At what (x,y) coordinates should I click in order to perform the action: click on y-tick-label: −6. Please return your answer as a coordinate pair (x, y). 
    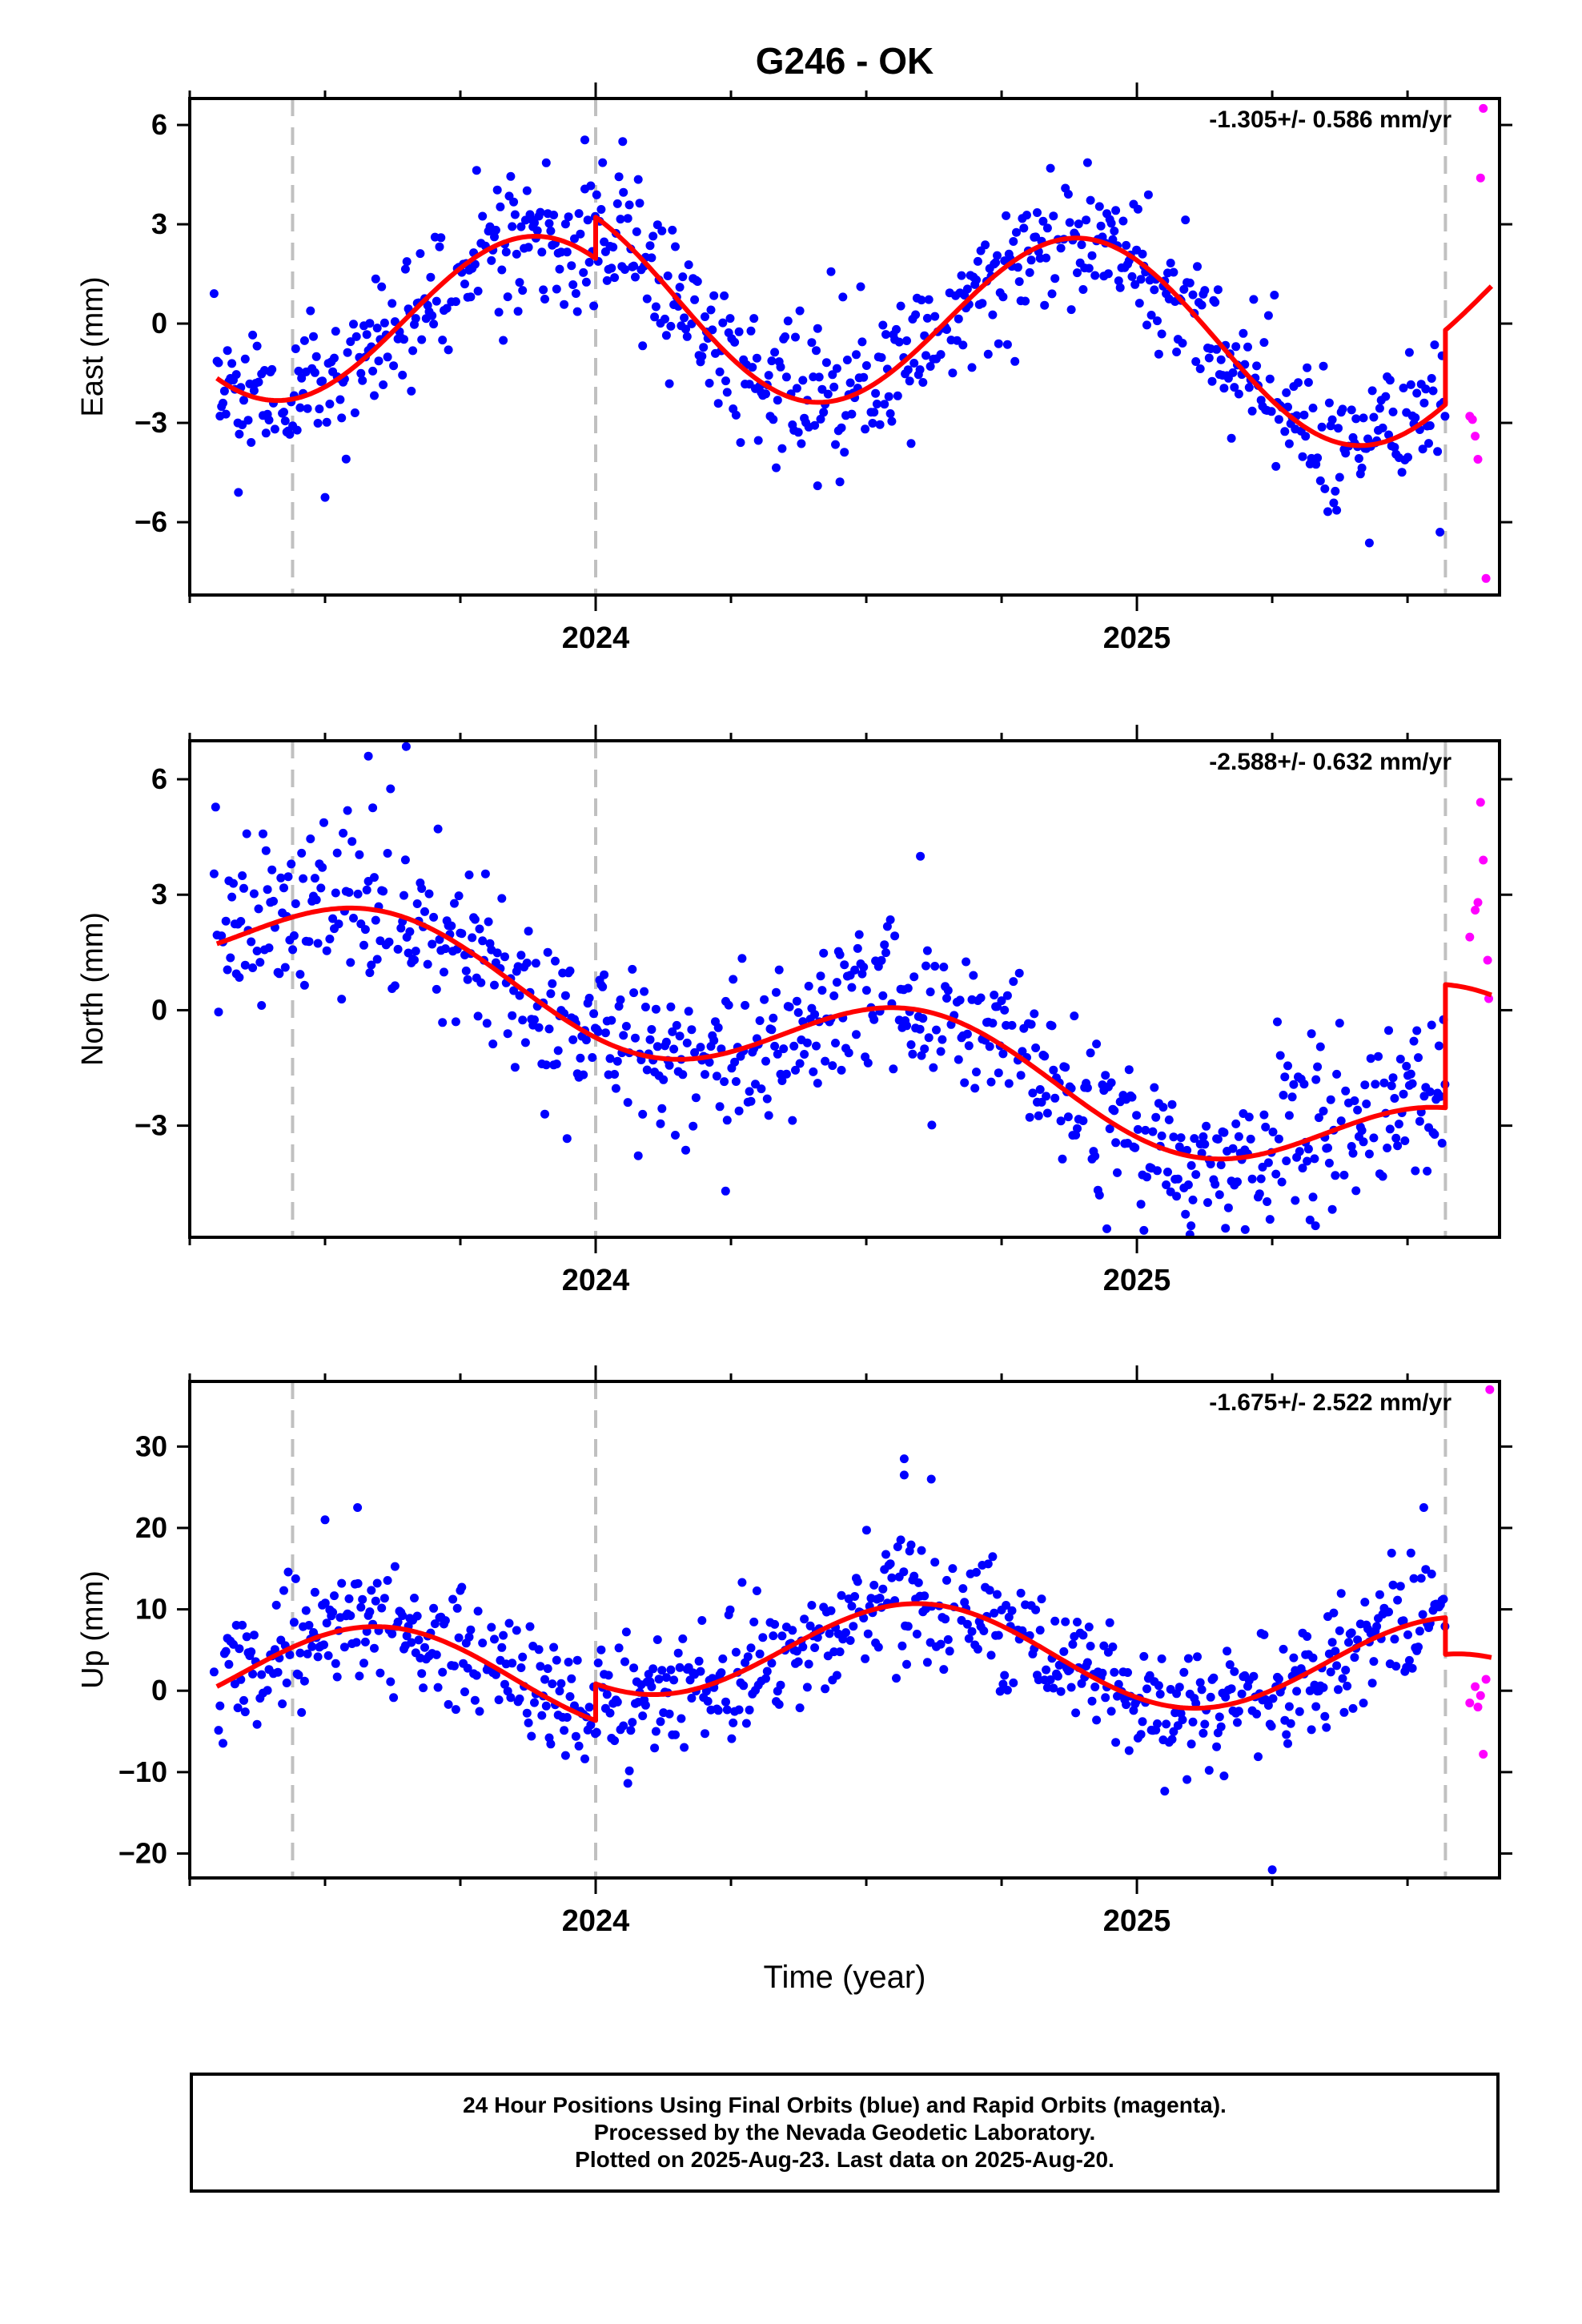
    Looking at the image, I should click on (151, 521).